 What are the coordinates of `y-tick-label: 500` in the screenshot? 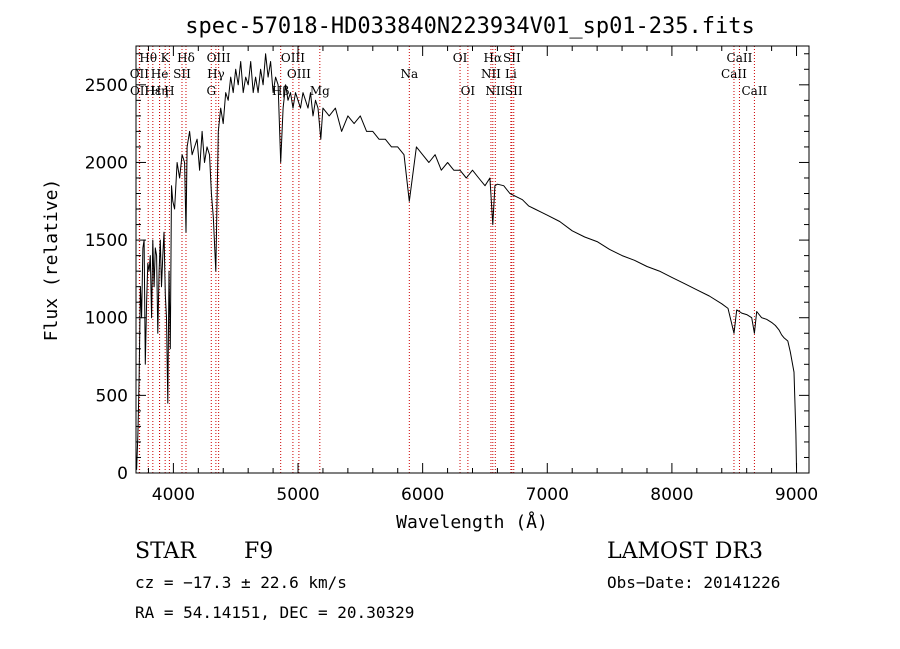 It's located at (112, 396).